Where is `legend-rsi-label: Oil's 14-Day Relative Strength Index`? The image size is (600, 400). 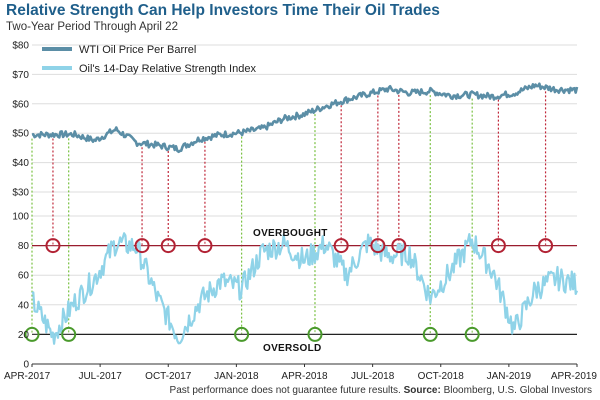
legend-rsi-label: Oil's 14-Day Relative Strength Index is located at coordinates (167, 69).